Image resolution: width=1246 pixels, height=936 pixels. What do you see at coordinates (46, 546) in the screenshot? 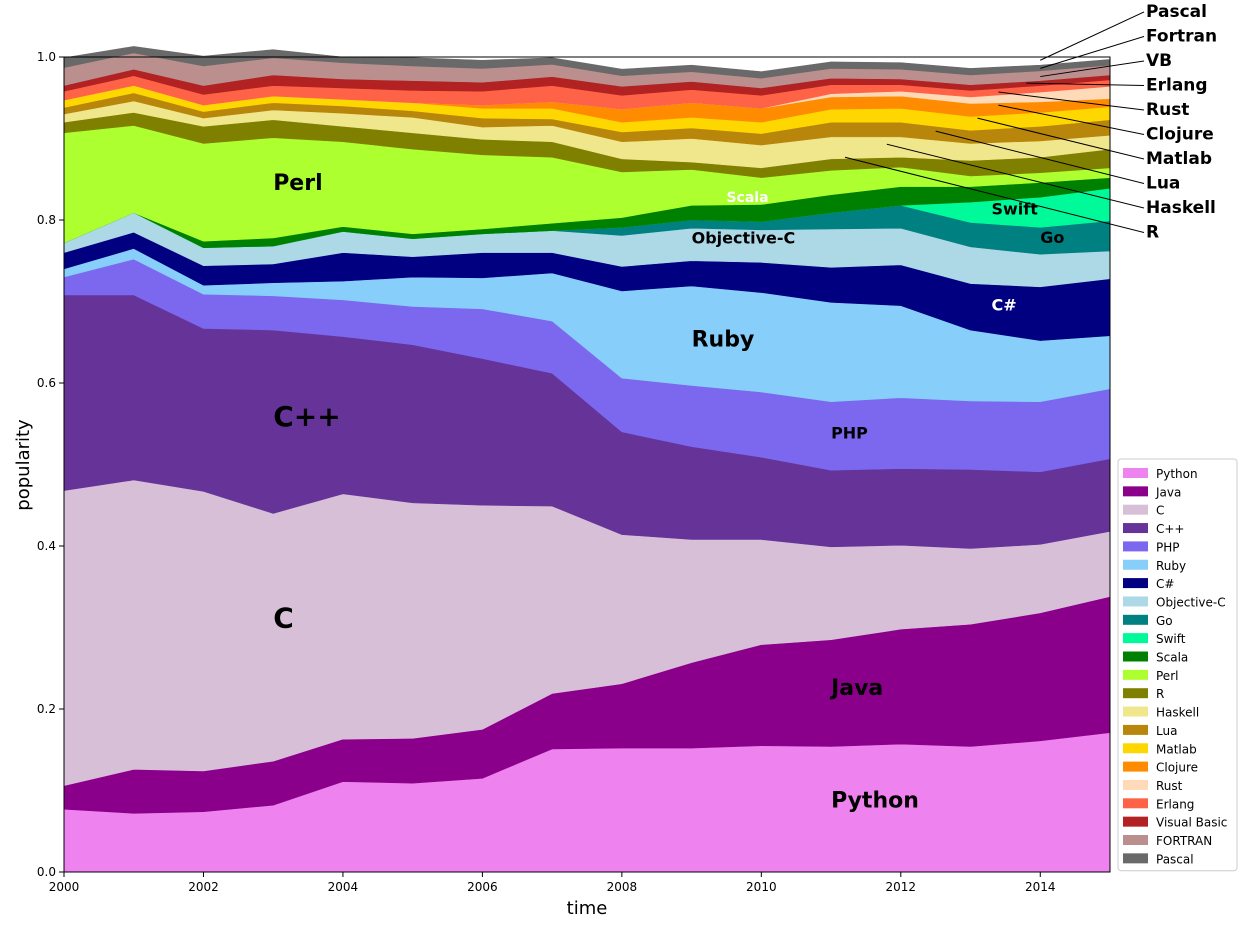
I see `y-tick-label: 0.4` at bounding box center [46, 546].